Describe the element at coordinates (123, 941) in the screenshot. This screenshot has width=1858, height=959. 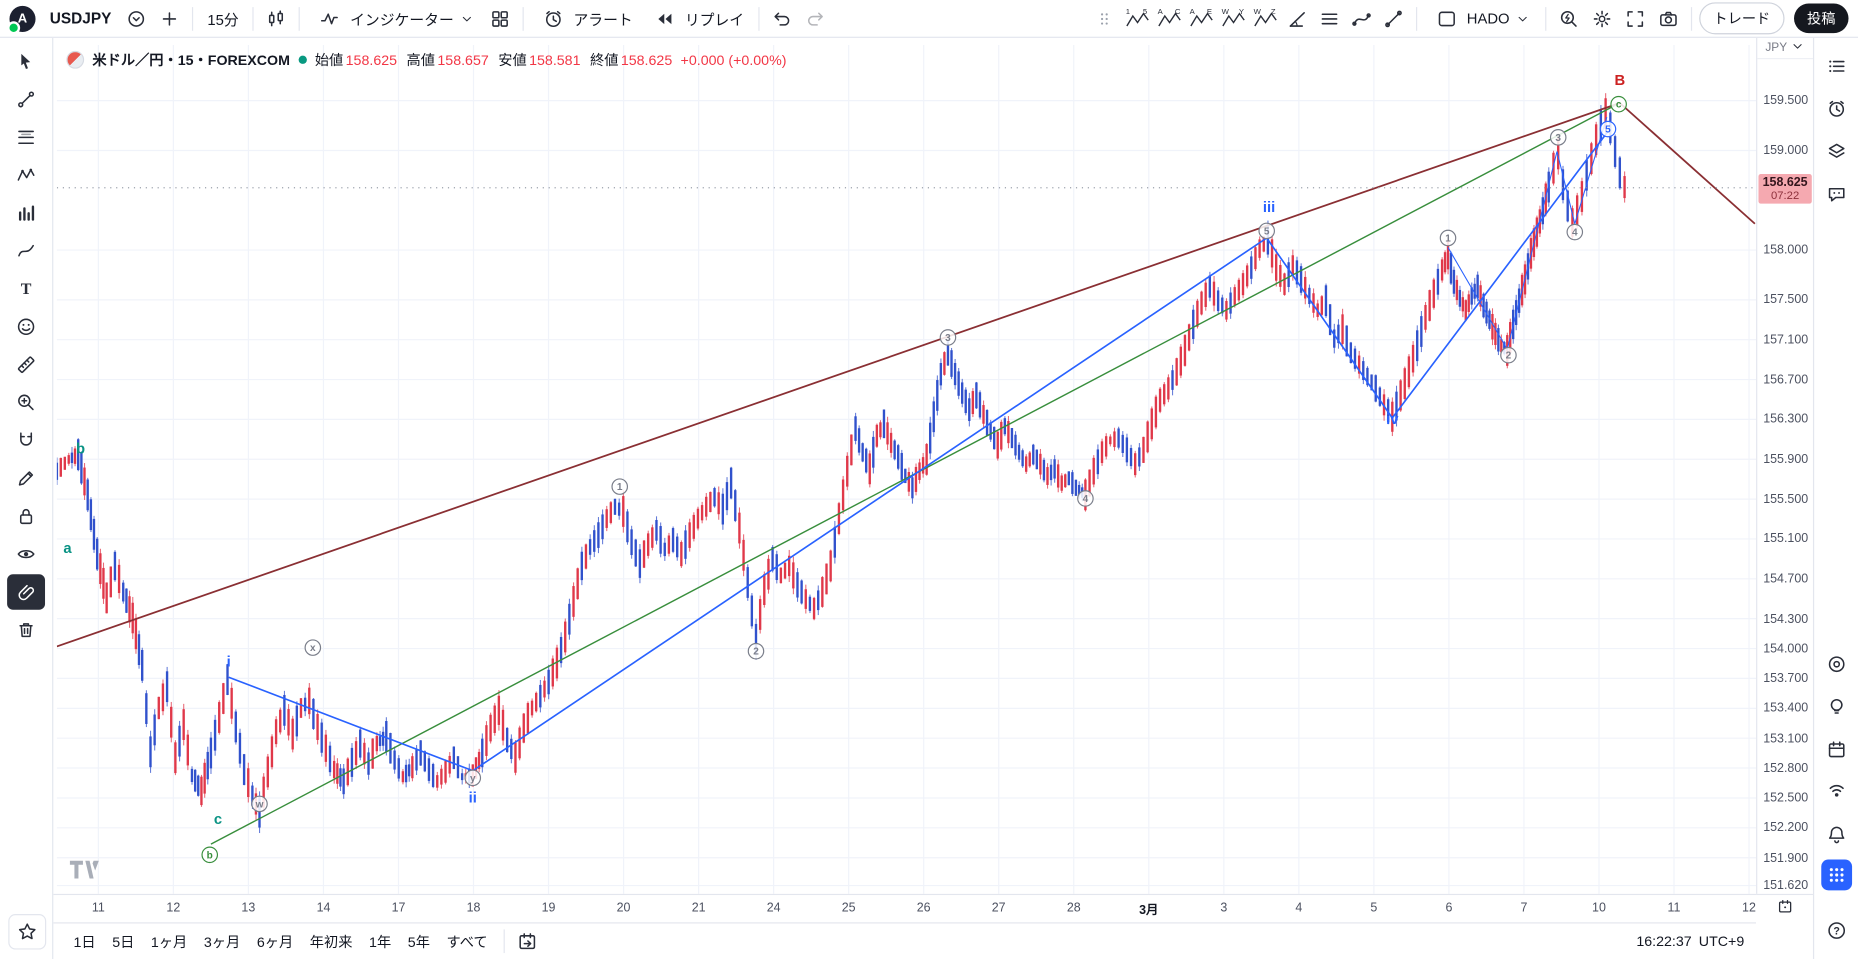
I see `range-5日: 5日` at that location.